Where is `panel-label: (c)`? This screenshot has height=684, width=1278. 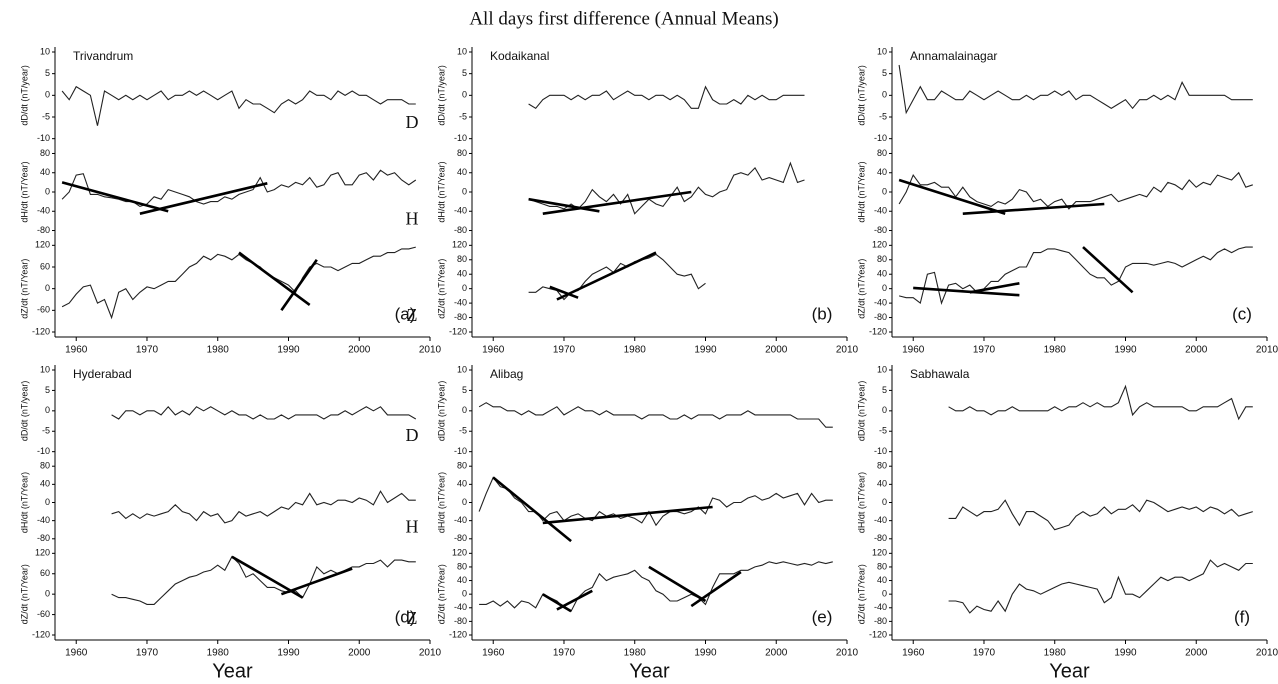
panel-label: (c) is located at coordinates (1242, 313).